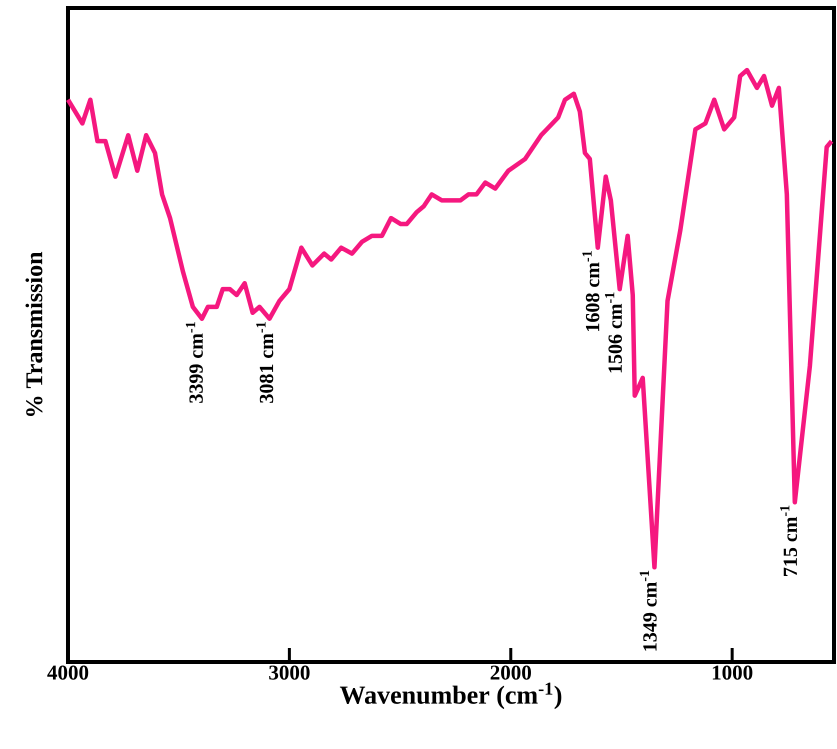 The image size is (837, 749). Describe the element at coordinates (33, 334) in the screenshot. I see `y-axis-title: % Transmission` at that location.